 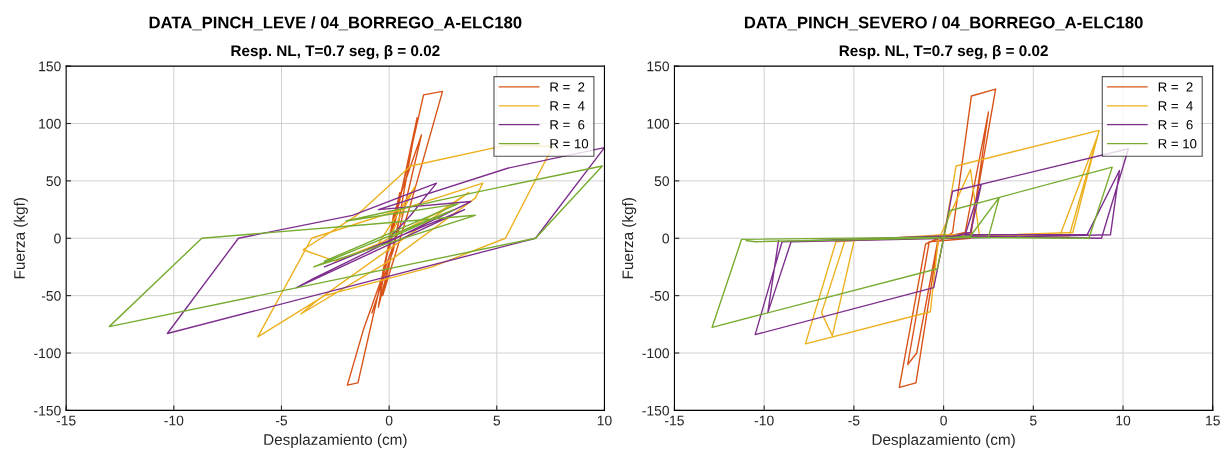 I want to click on chart-title: DATA_PINCH_LEVE / 04_BORREGO_A-ELC180, so click(x=335, y=23).